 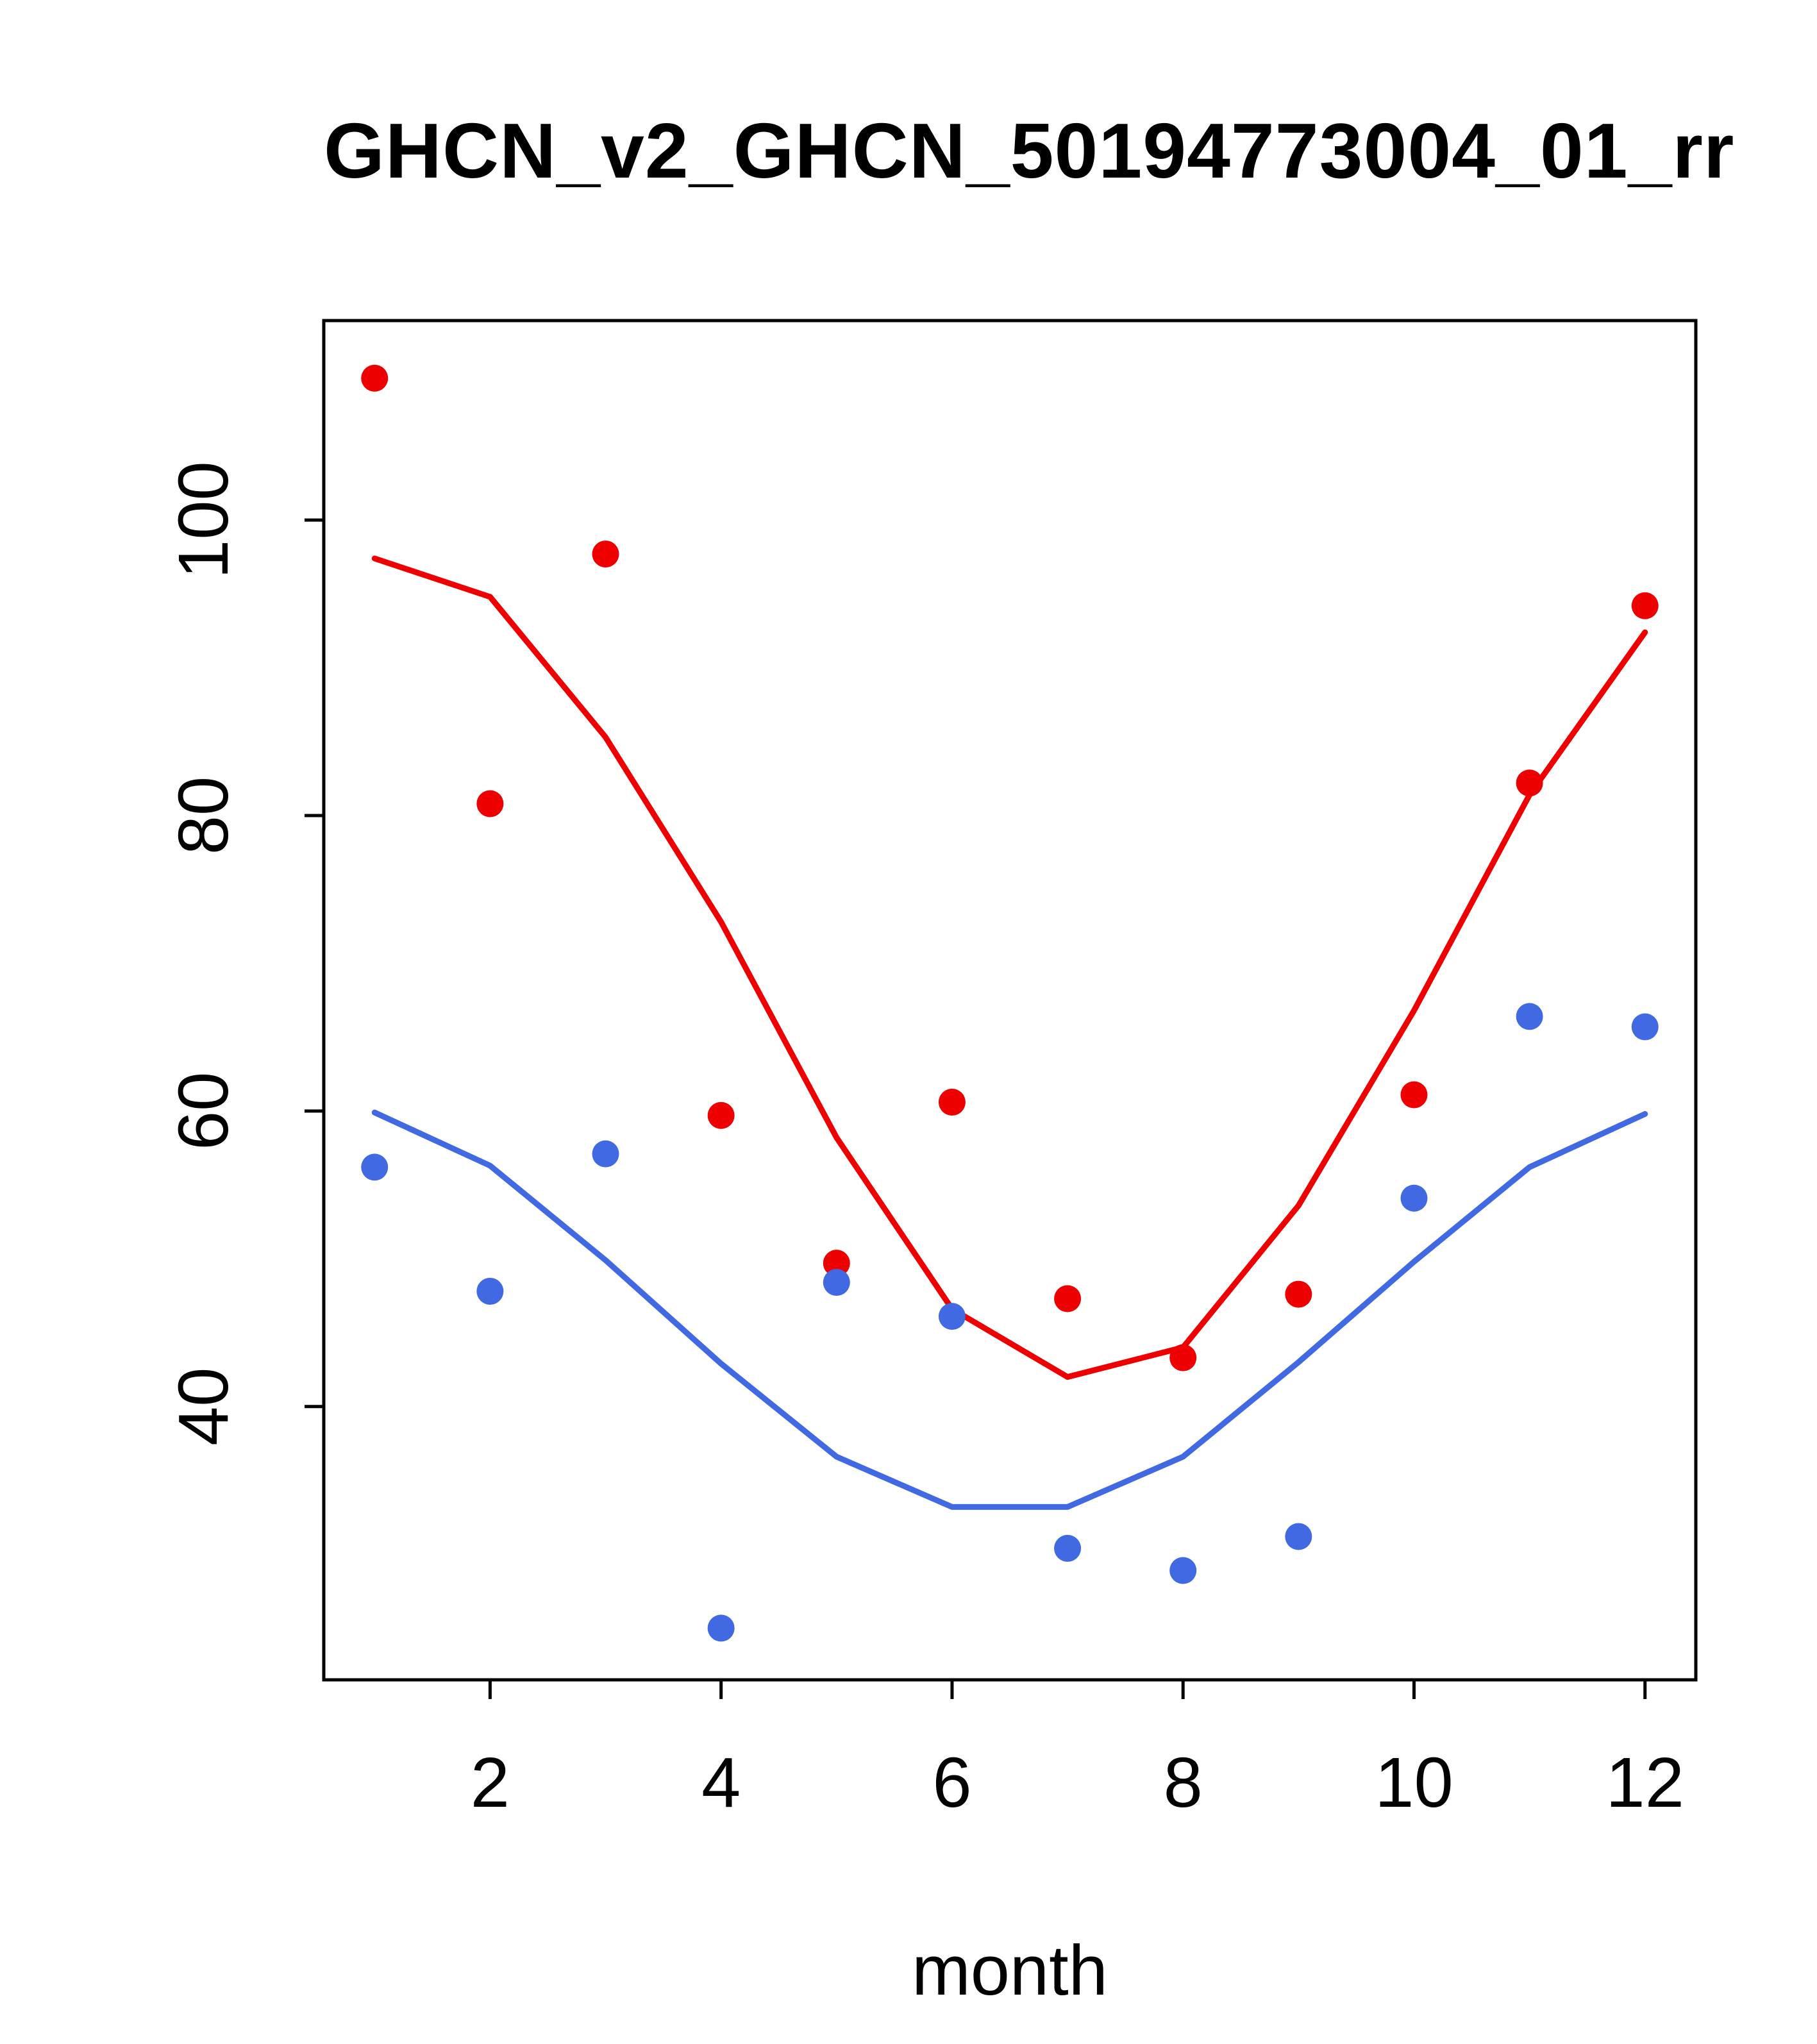 I want to click on x-tick-label: 10, so click(x=1414, y=1783).